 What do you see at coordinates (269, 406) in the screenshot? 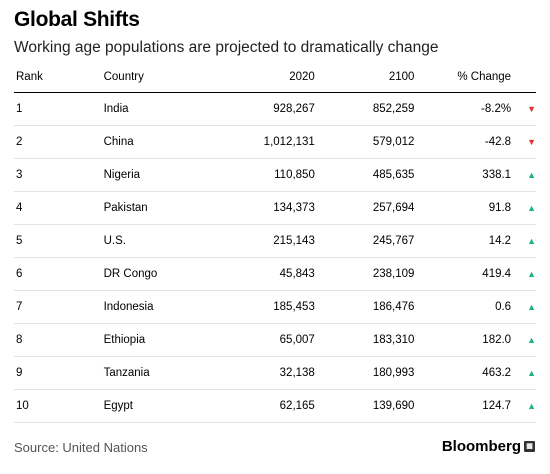
I see `cell-2020: 62,165` at bounding box center [269, 406].